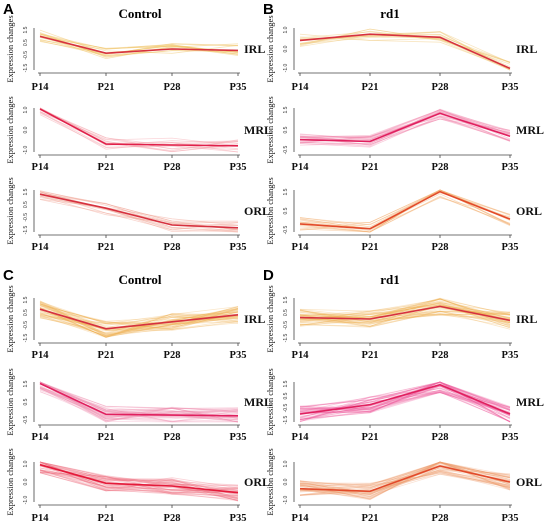  What do you see at coordinates (26, 129) in the screenshot?
I see `y-tick-label: 0.0` at bounding box center [26, 129].